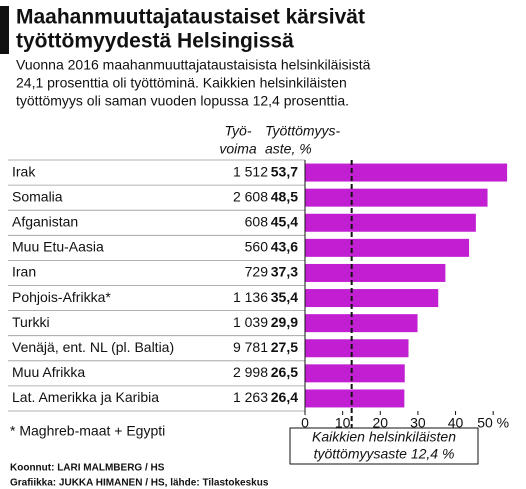 The height and width of the screenshot is (489, 526). What do you see at coordinates (284, 297) in the screenshot?
I see `value-label: 35,4` at bounding box center [284, 297].